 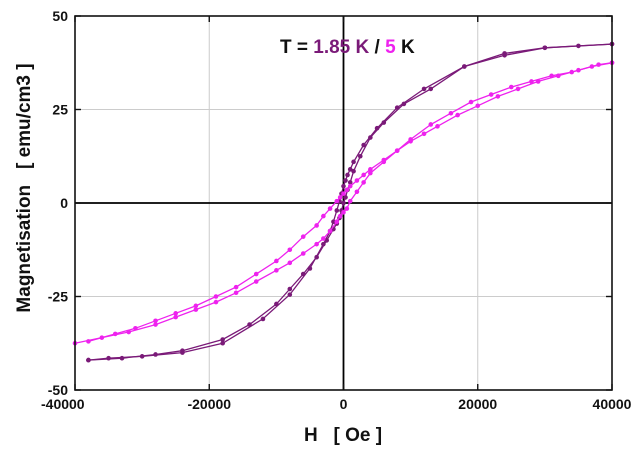 What do you see at coordinates (60, 16) in the screenshot?
I see `y-tick-label: 50` at bounding box center [60, 16].